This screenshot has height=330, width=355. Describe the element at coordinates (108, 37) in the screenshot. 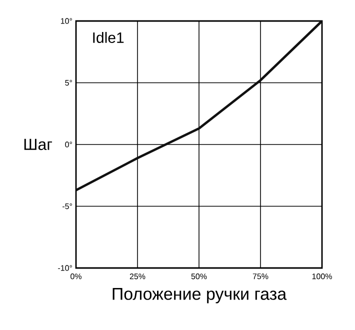

I see `annotation: Idle1` at that location.